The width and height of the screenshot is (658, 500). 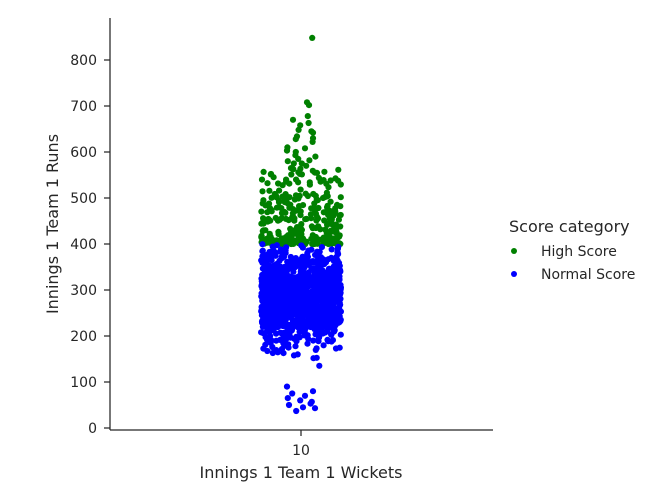 I want to click on y-axis-ticks: 0 100 200 300 400 500 600 700 800, so click(x=90, y=245).